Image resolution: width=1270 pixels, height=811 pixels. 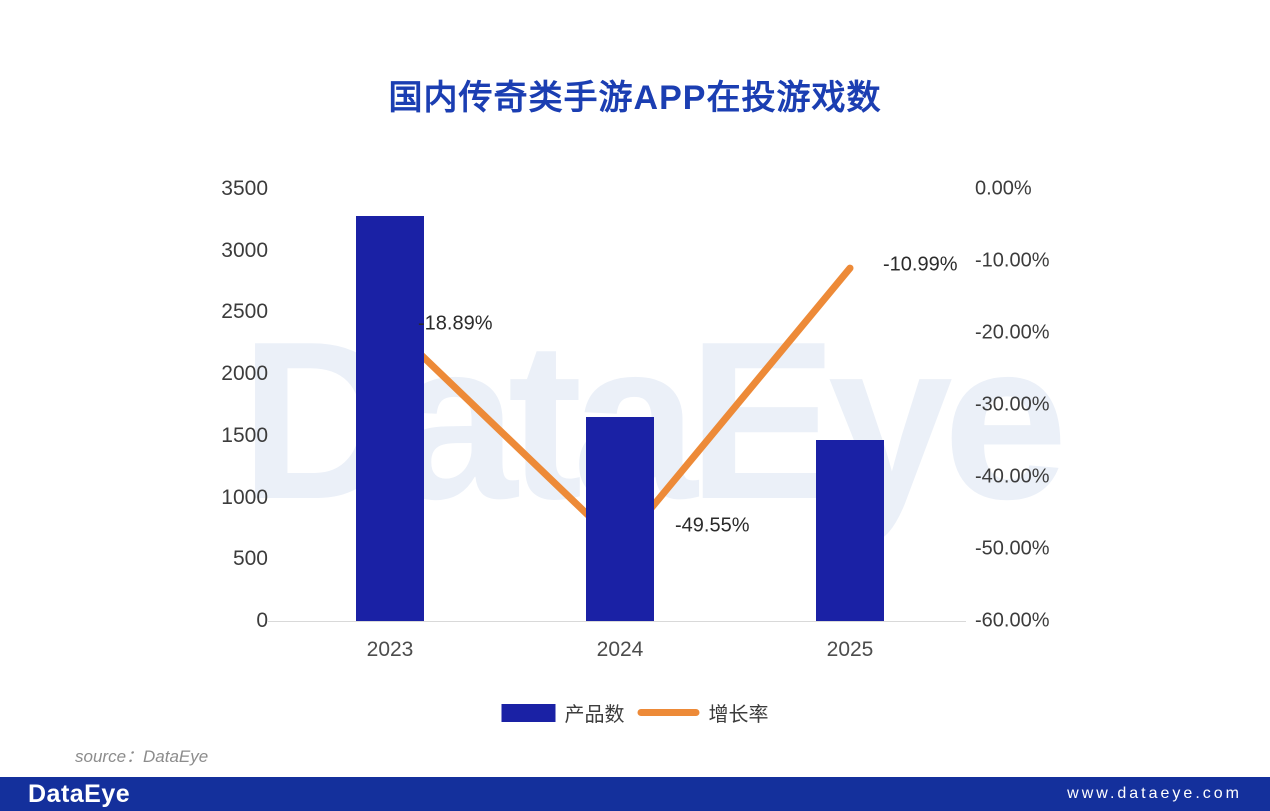 I want to click on right-axis-tick: -50.00%, so click(x=1012, y=548).